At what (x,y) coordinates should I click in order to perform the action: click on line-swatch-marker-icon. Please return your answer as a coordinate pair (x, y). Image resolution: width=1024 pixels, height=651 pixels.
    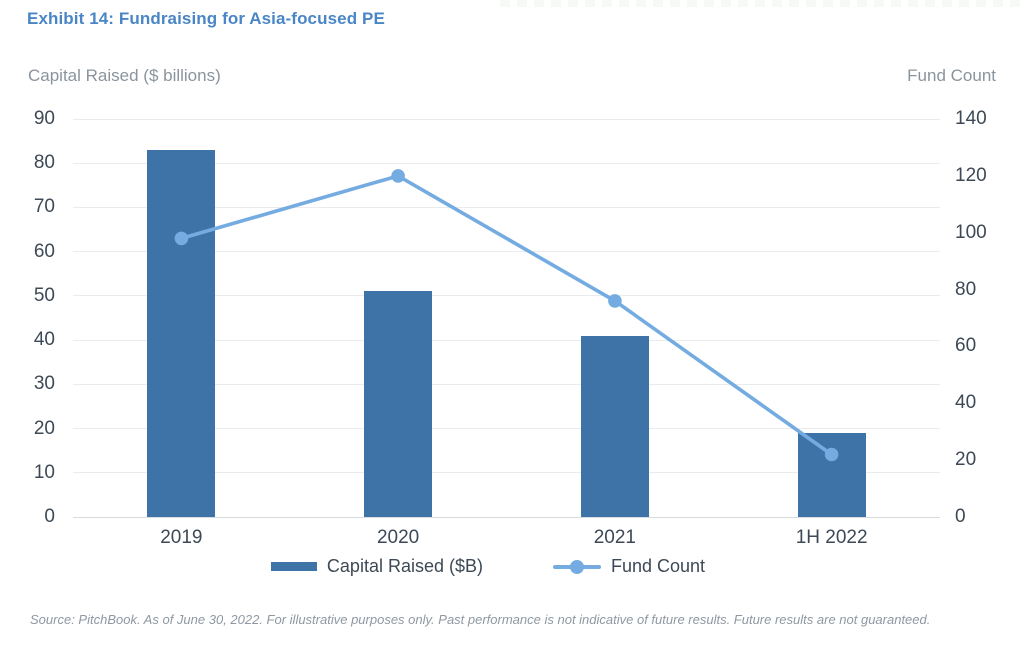
    Looking at the image, I should click on (577, 566).